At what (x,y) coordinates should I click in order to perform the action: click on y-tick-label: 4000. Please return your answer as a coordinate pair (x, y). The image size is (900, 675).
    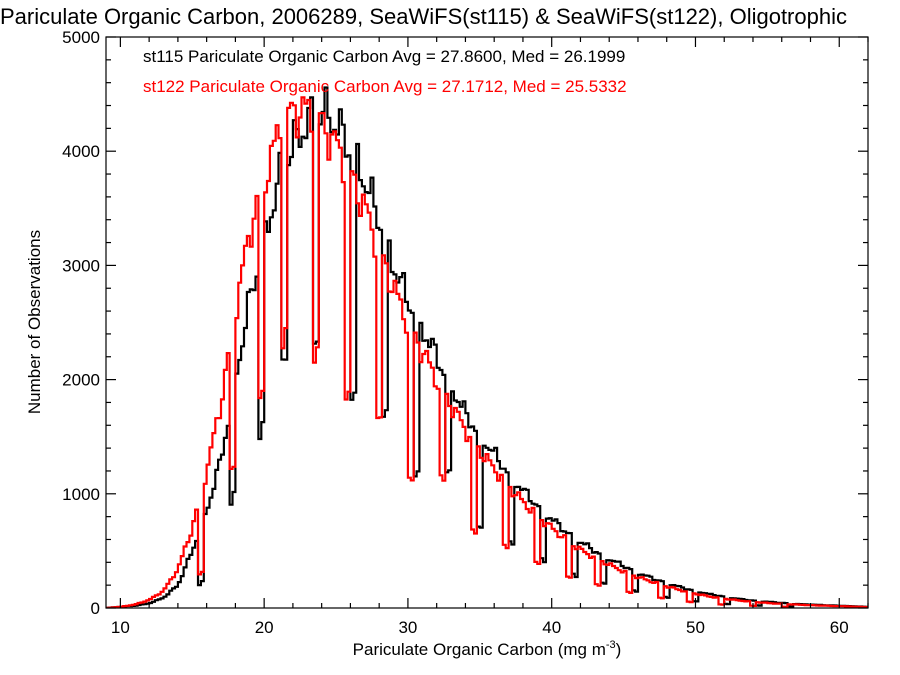
    Looking at the image, I should click on (81, 151).